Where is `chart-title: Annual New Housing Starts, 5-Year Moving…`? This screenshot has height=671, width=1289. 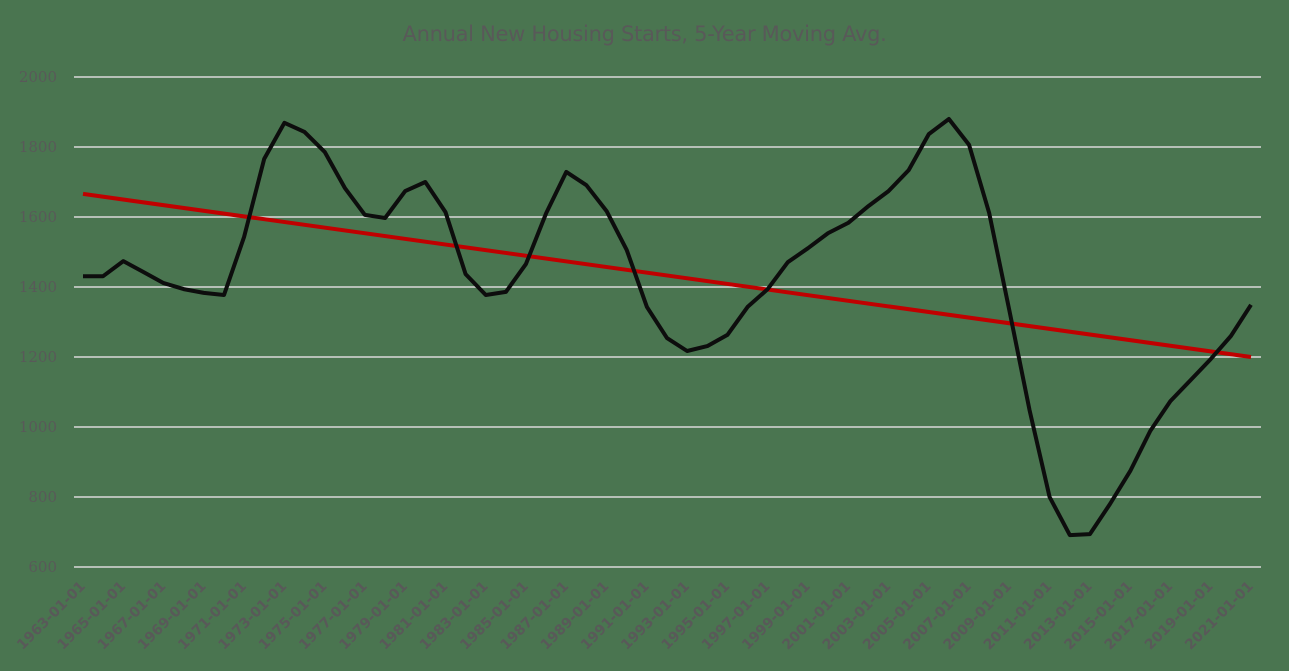 chart-title: Annual New Housing Starts, 5-Year Moving… is located at coordinates (644, 34).